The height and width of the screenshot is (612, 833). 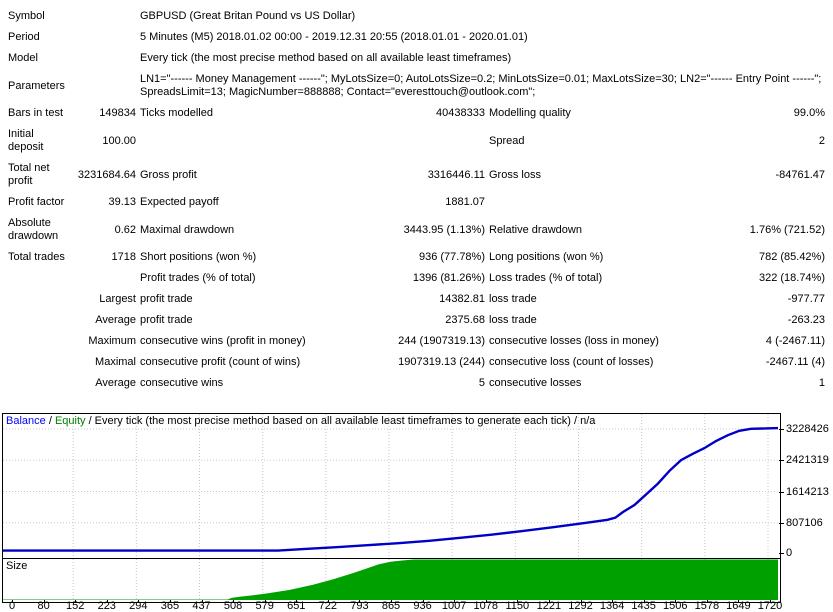 I want to click on x-axis-label: 508, so click(x=233, y=606).